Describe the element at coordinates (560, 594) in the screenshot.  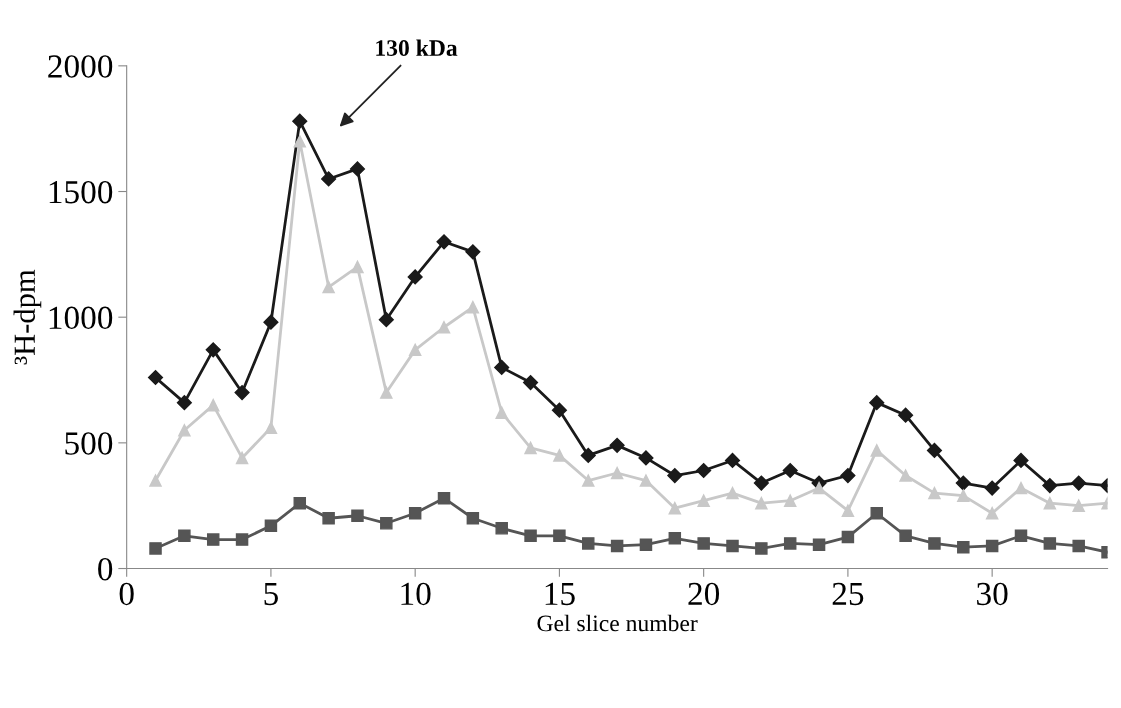
I see `x-tick-label: 15` at that location.